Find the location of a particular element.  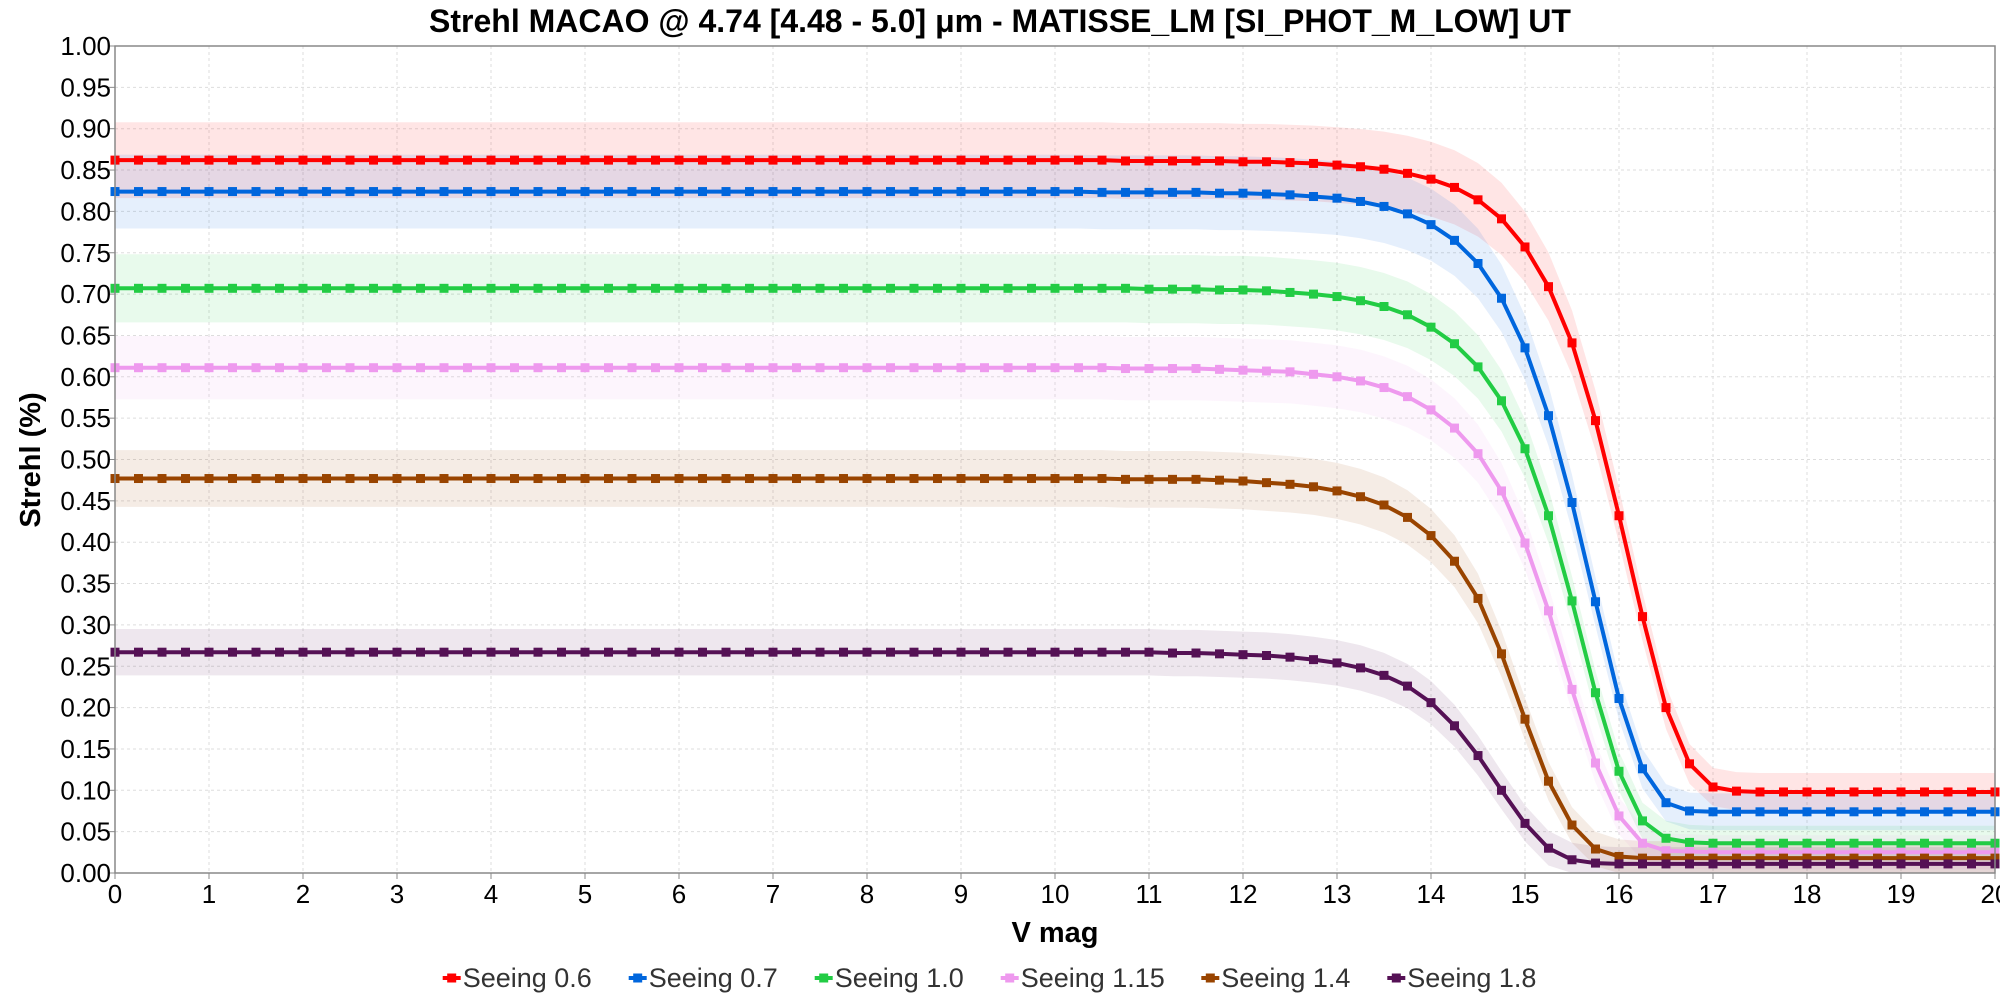

legend-item-seeing-0-6: Seeing 0.6 is located at coordinates (517, 978).